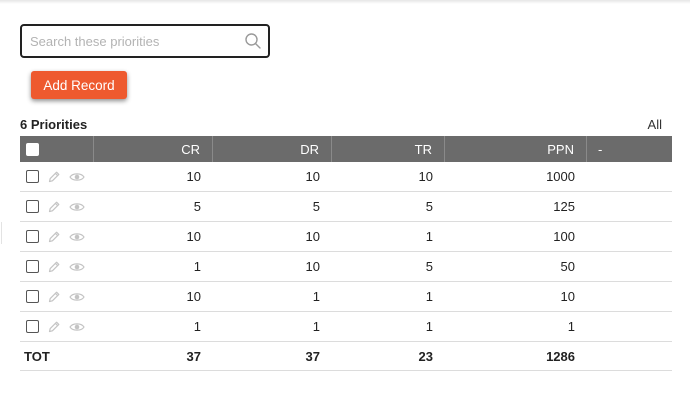 The width and height of the screenshot is (690, 408). Describe the element at coordinates (345, 2) in the screenshot. I see `top-bar-shadow` at that location.